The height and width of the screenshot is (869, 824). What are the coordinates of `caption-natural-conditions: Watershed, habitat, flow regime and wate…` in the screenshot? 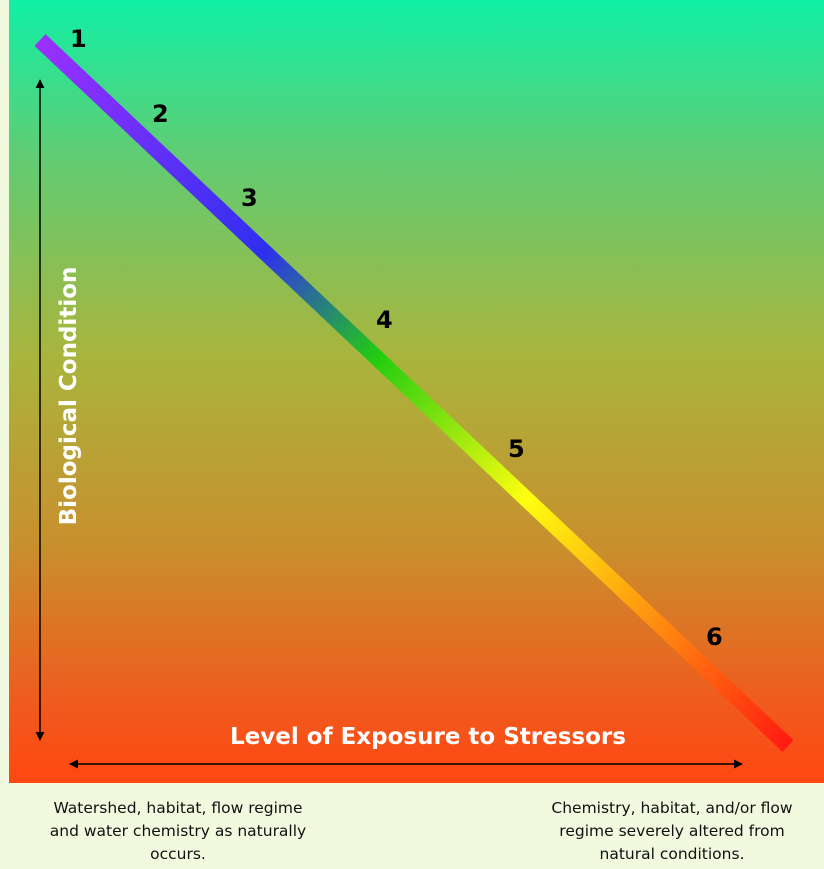 It's located at (178, 831).